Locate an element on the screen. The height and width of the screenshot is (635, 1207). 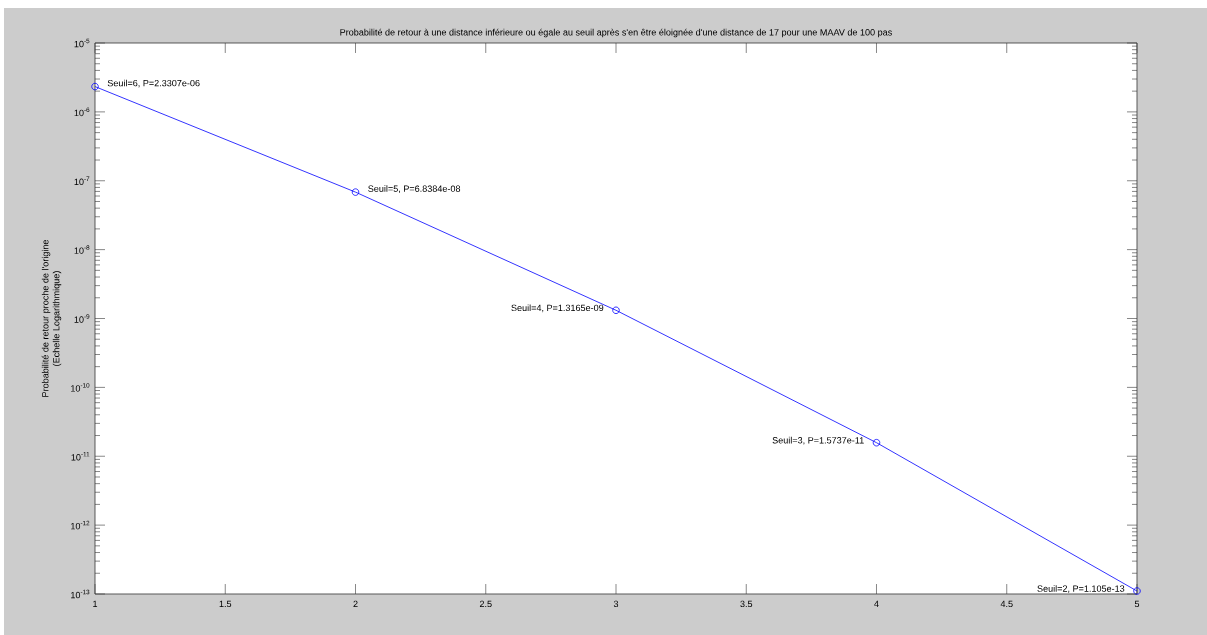
x-tick-label: 4 is located at coordinates (876, 603).